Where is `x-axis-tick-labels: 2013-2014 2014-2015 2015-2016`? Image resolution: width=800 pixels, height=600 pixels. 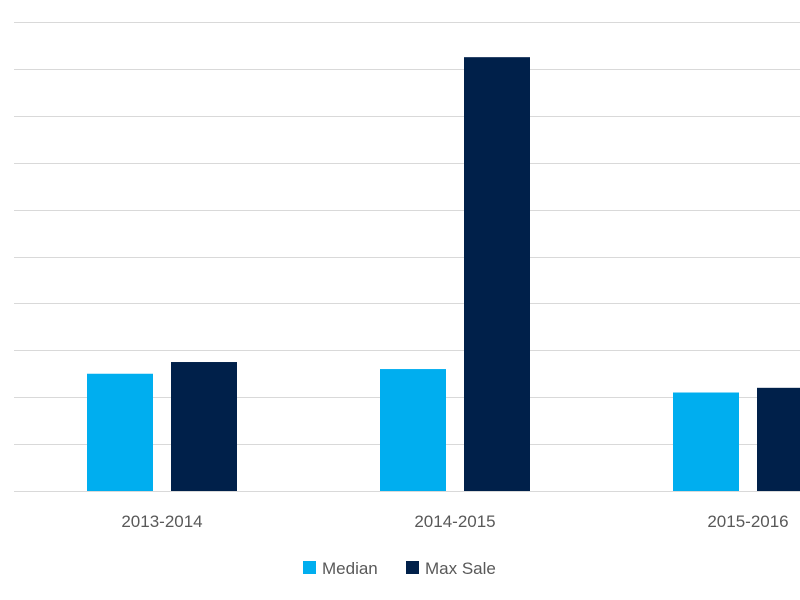
x-axis-tick-labels: 2013-2014 2014-2015 2015-2016 is located at coordinates (454, 521).